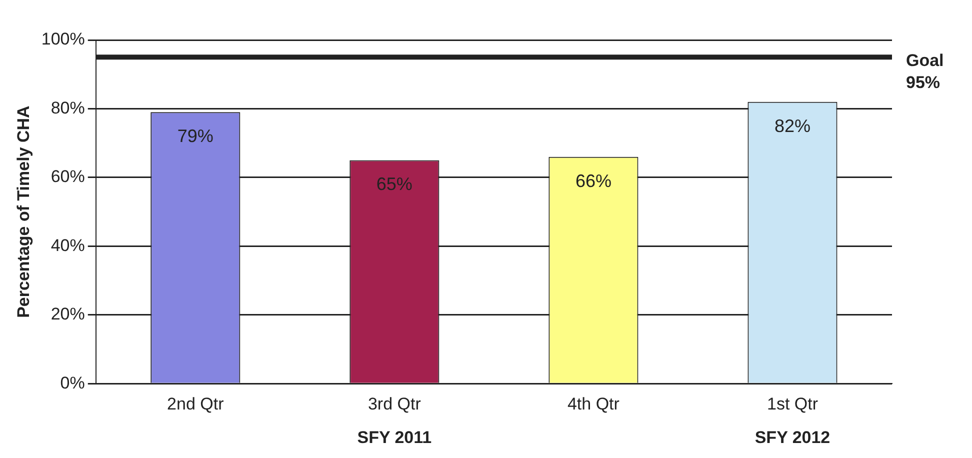 The width and height of the screenshot is (972, 458). I want to click on text: SFY 2011, so click(394, 437).